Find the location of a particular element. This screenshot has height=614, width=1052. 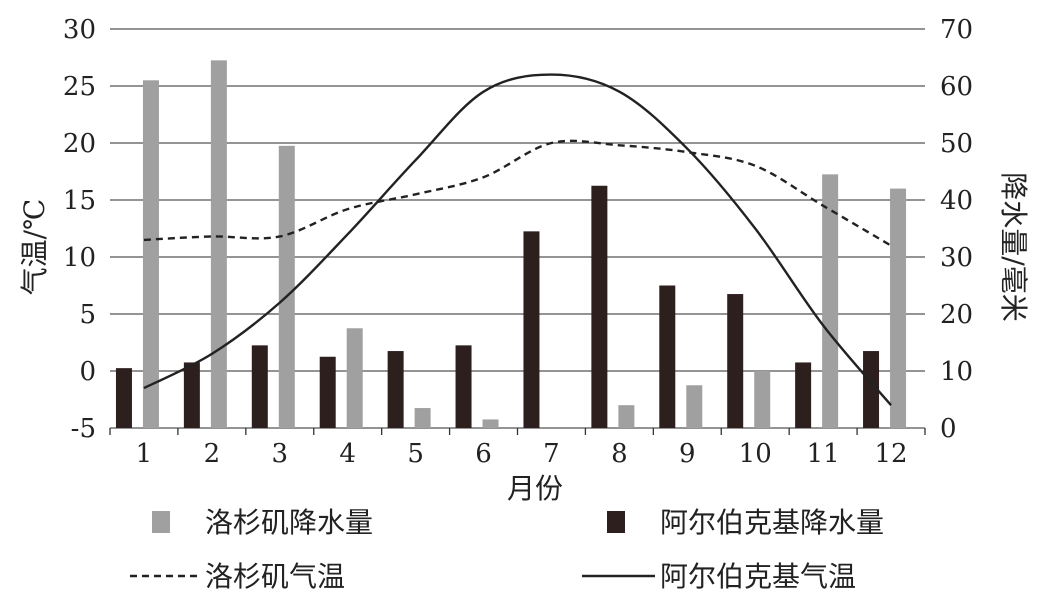

left-tick-label: 10 is located at coordinates (79, 258).